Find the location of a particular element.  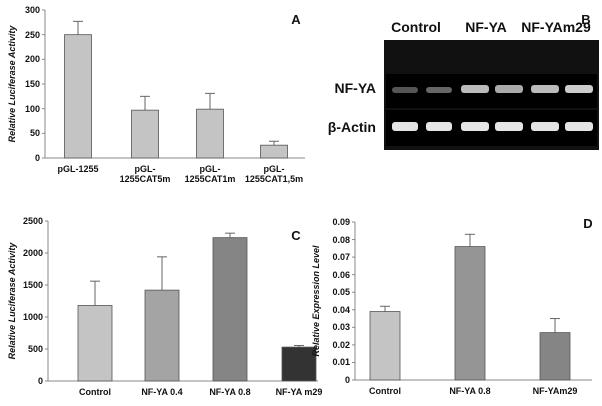

panel-label: A is located at coordinates (296, 19).